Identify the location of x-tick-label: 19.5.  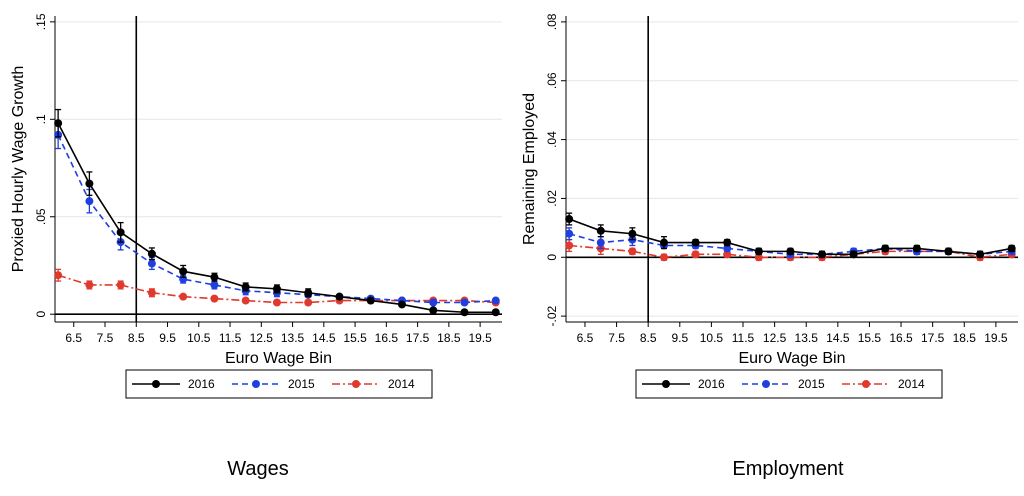
(996, 338).